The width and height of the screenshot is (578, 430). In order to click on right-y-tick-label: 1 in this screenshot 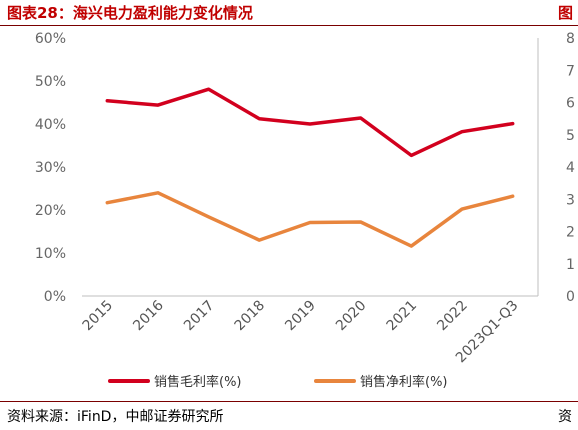, I will do `click(570, 265)`.